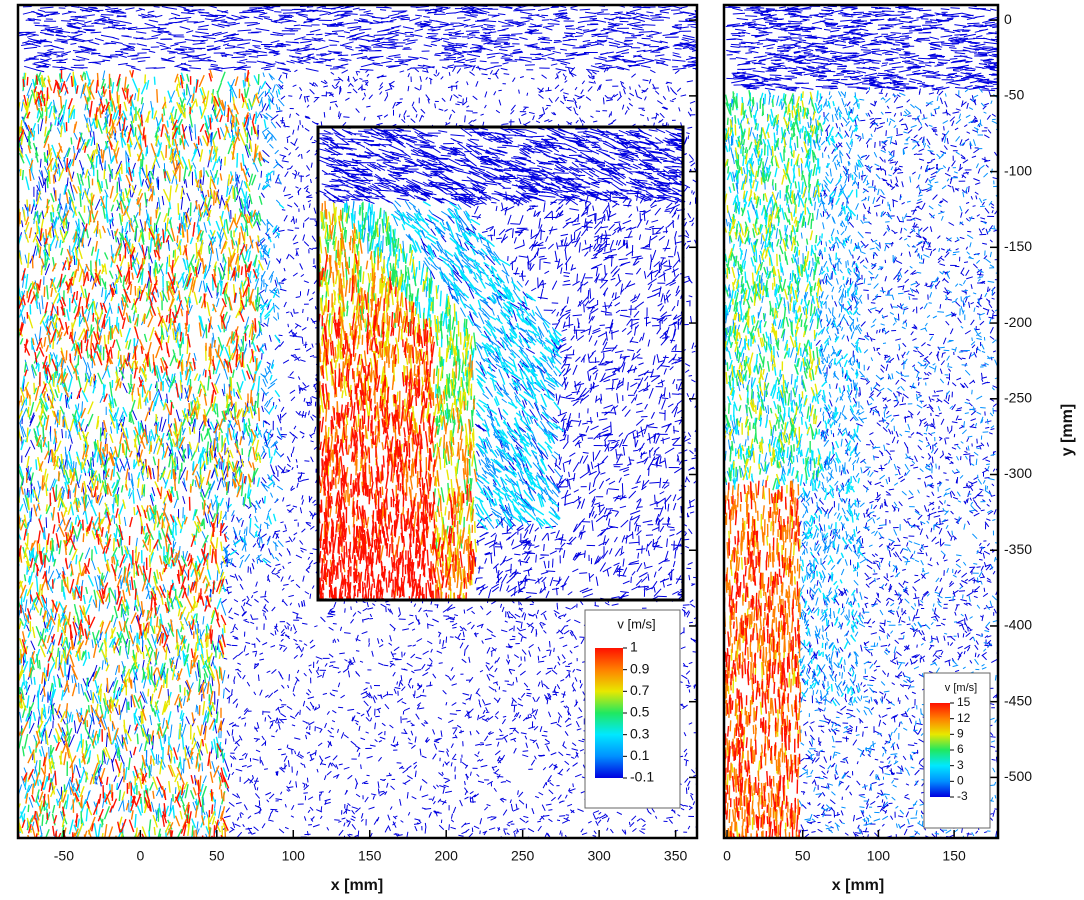  I want to click on colorbar-tick-label: 0.7, so click(640, 690).